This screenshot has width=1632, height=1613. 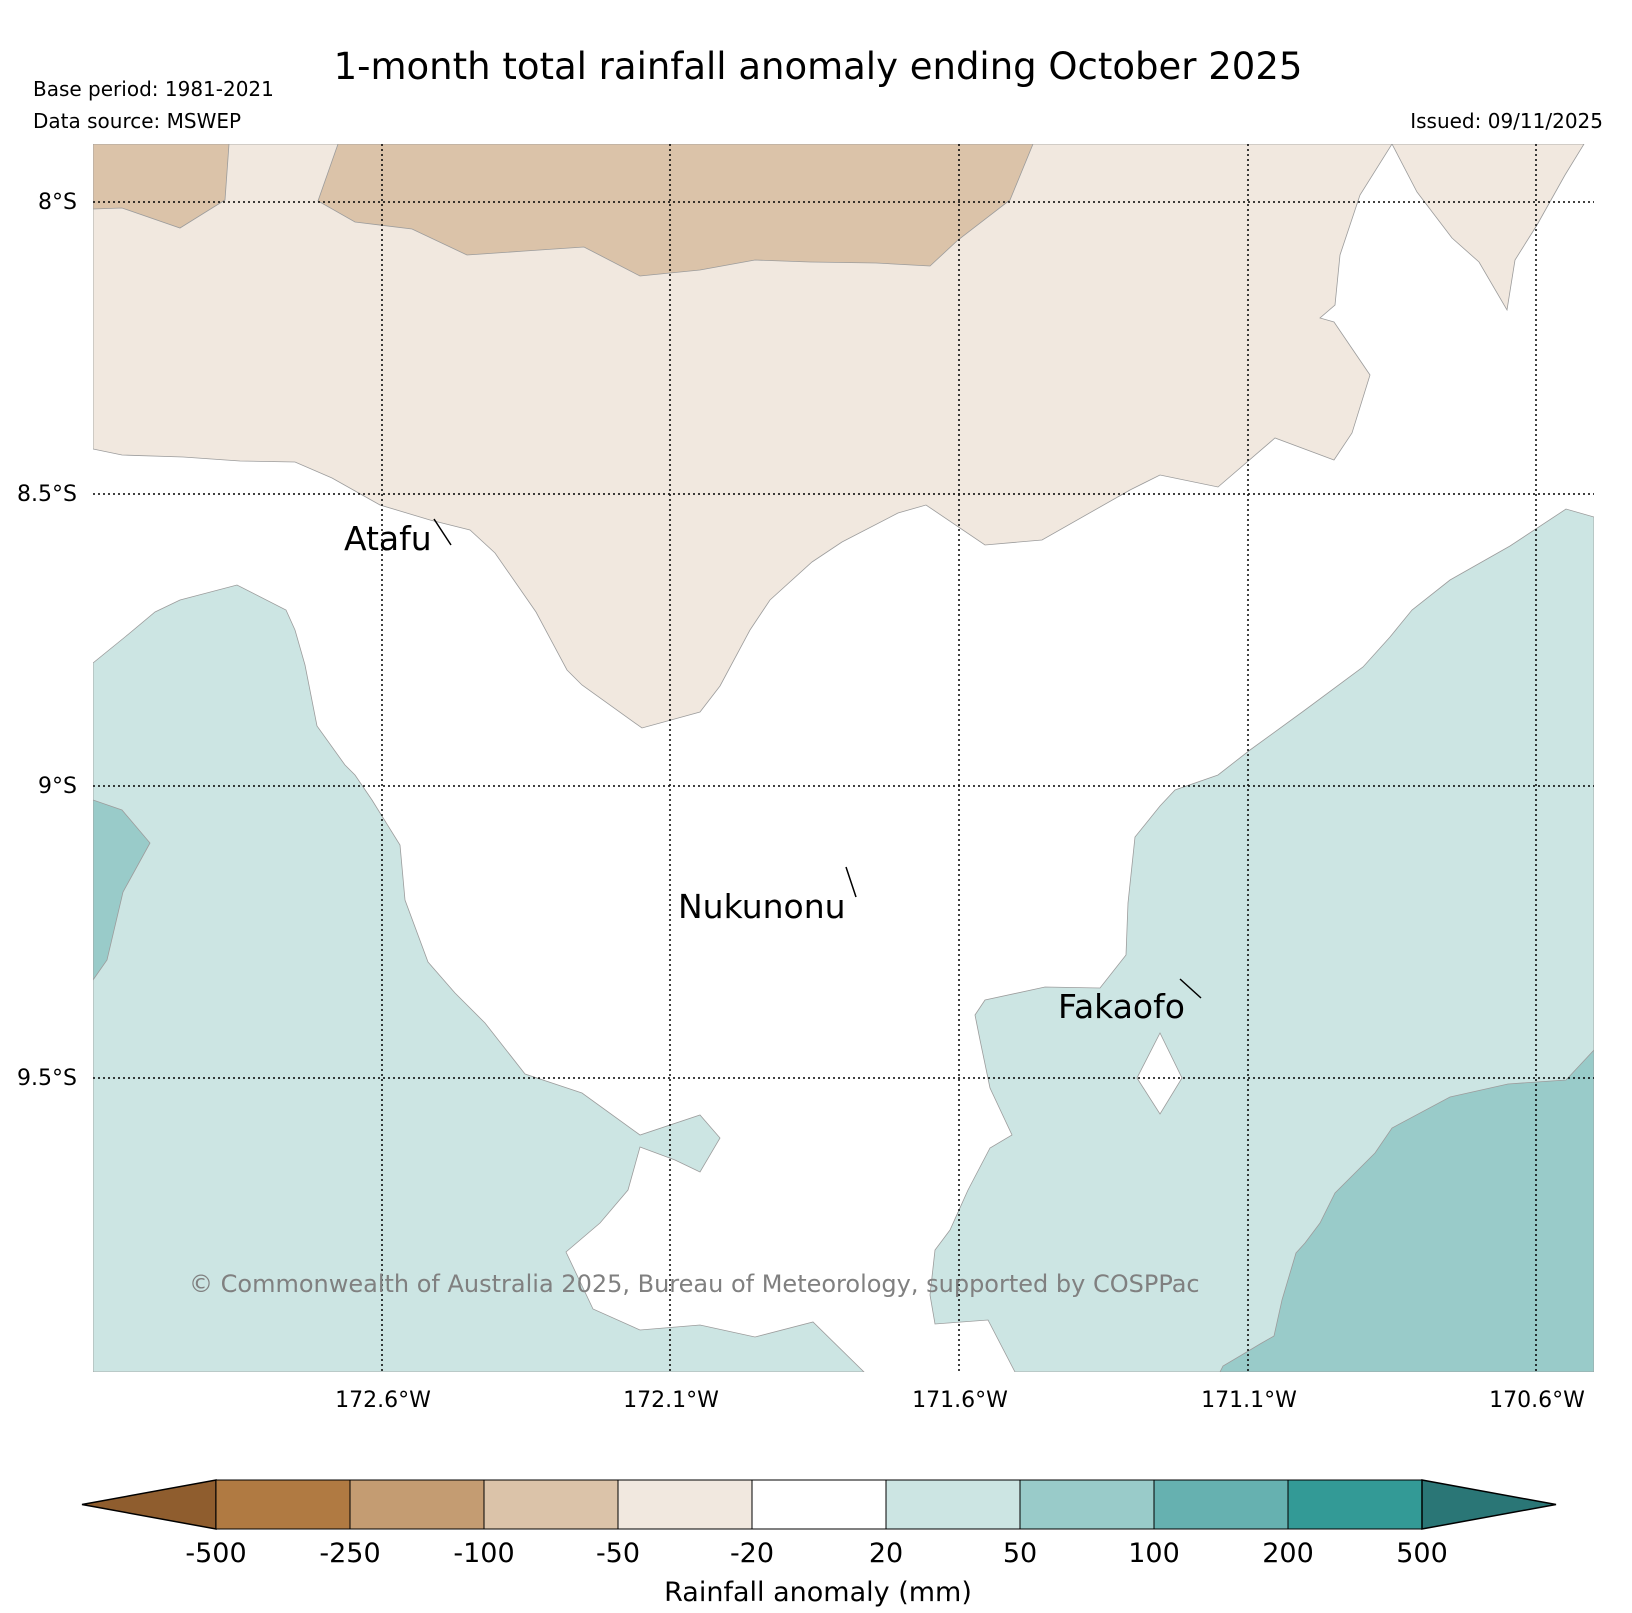 What do you see at coordinates (442, 532) in the screenshot?
I see `atafu-atoll-mark` at bounding box center [442, 532].